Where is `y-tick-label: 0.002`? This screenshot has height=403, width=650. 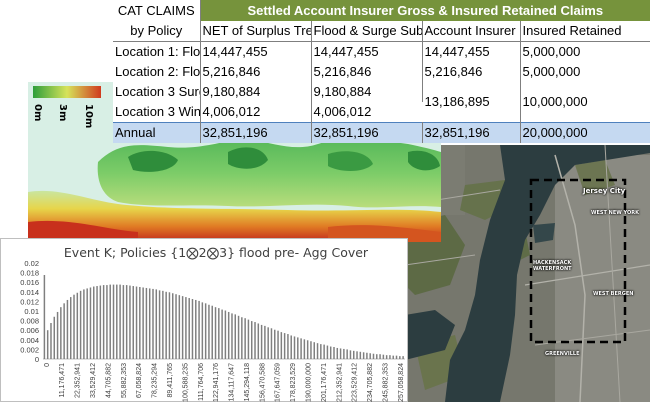 y-tick-label: 0.002 is located at coordinates (29, 349).